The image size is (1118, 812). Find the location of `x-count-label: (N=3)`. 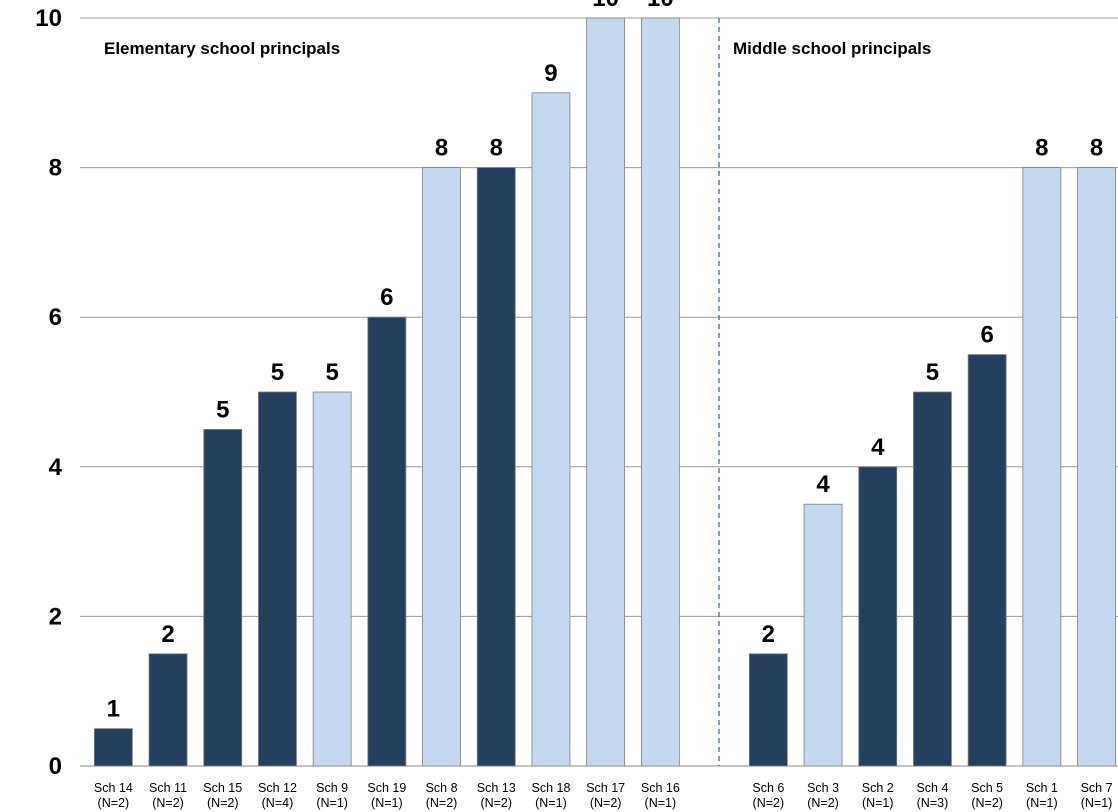

x-count-label: (N=3) is located at coordinates (933, 803).